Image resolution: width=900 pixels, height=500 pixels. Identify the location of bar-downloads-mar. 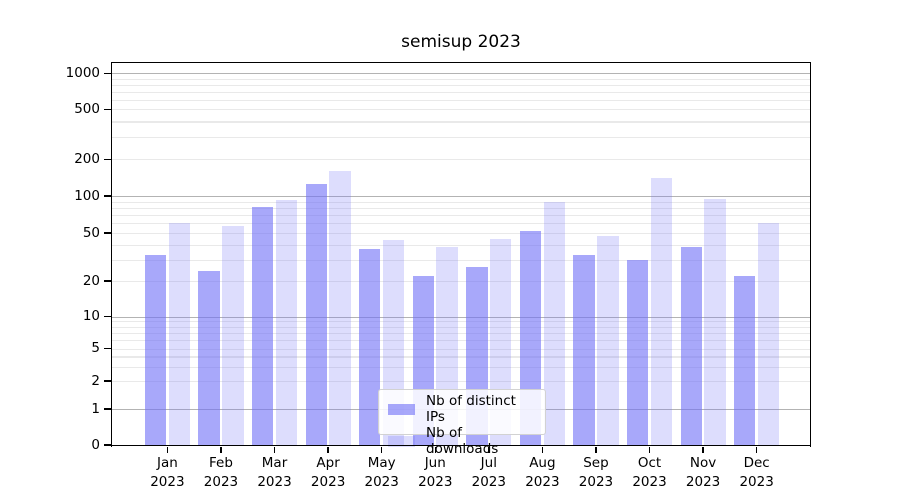
(286, 322).